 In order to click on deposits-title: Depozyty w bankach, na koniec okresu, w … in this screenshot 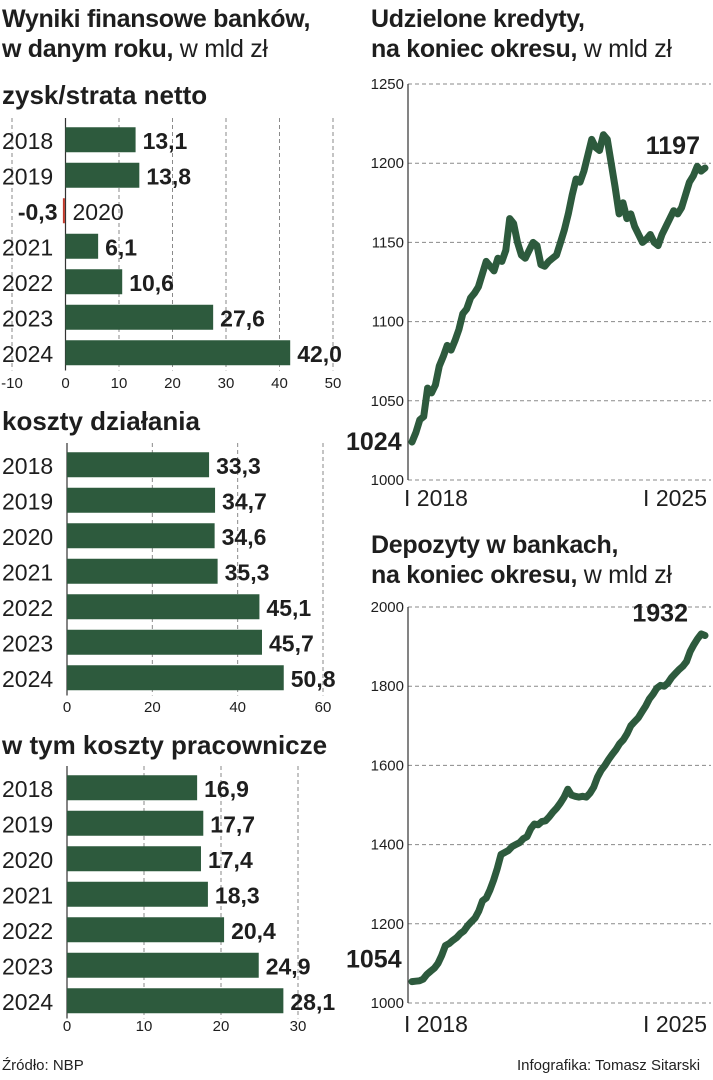, I will do `click(521, 560)`.